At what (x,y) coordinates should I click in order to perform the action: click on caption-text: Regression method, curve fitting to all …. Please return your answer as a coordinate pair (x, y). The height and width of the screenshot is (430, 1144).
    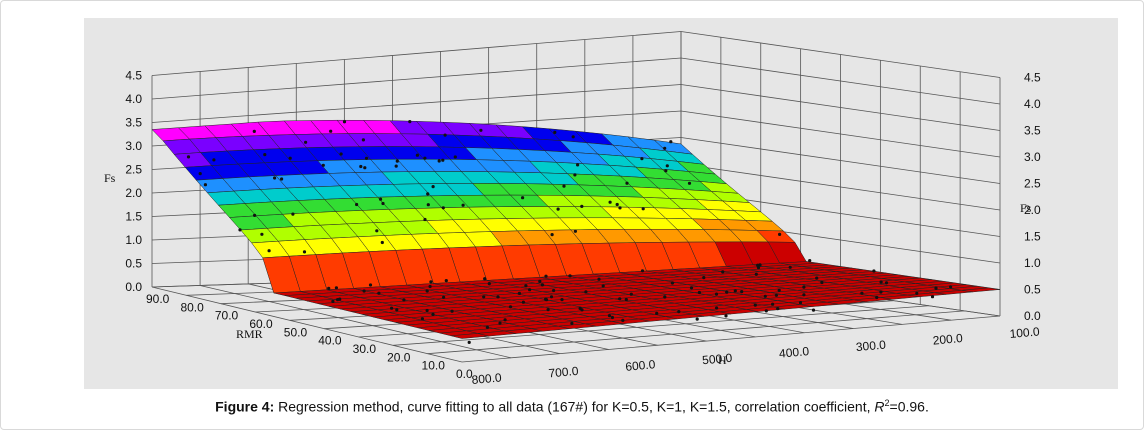
    Looking at the image, I should click on (574, 406).